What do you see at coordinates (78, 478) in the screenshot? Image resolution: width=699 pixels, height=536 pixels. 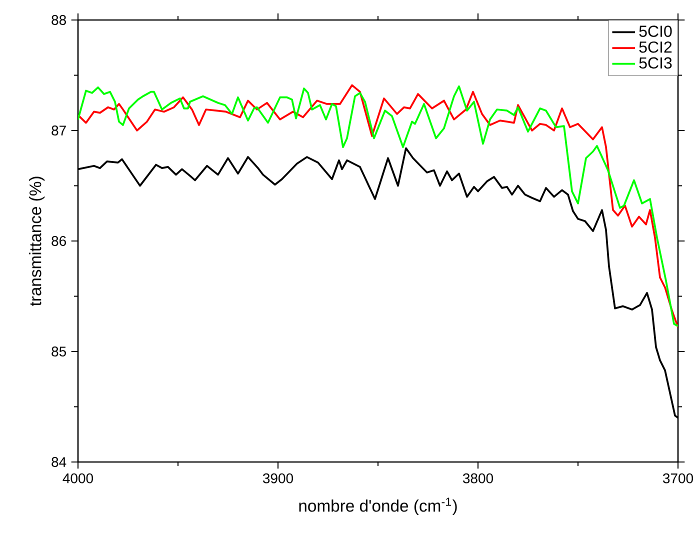 I see `x-tick-label: 4000` at bounding box center [78, 478].